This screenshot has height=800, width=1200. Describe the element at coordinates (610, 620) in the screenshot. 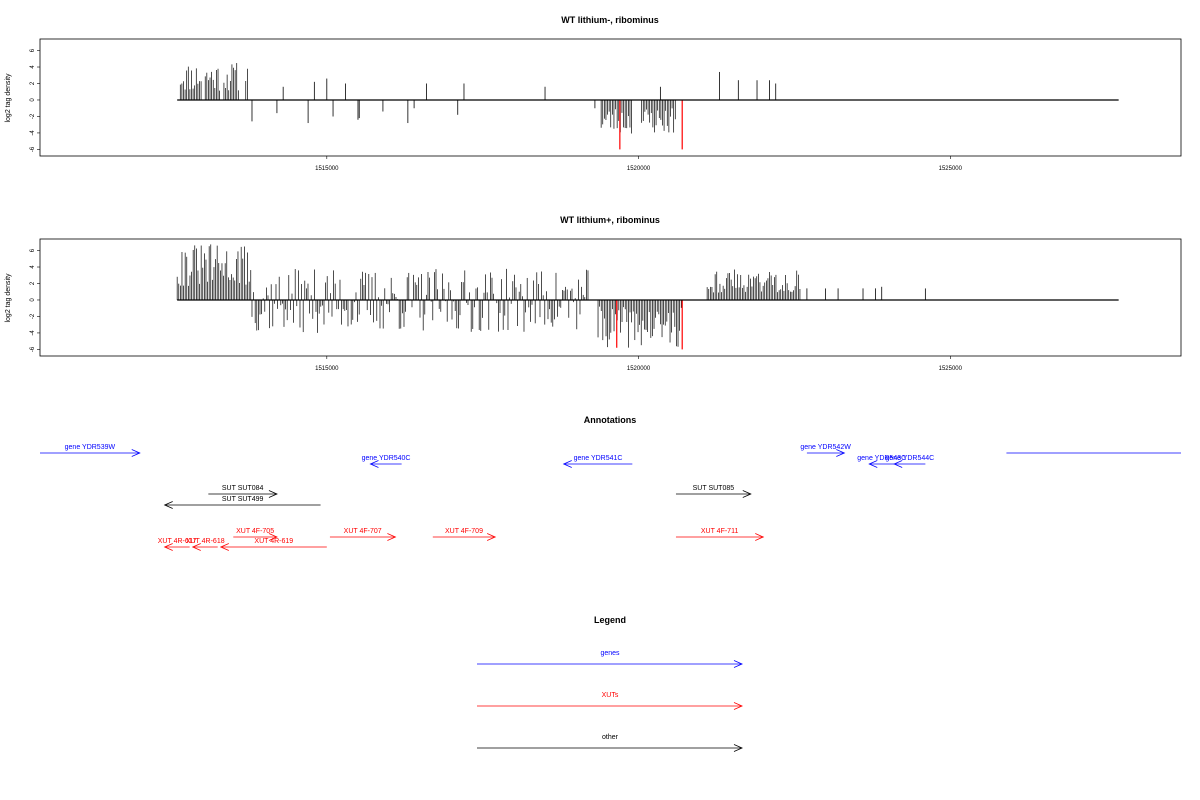

I see `legend-title: Legend` at that location.